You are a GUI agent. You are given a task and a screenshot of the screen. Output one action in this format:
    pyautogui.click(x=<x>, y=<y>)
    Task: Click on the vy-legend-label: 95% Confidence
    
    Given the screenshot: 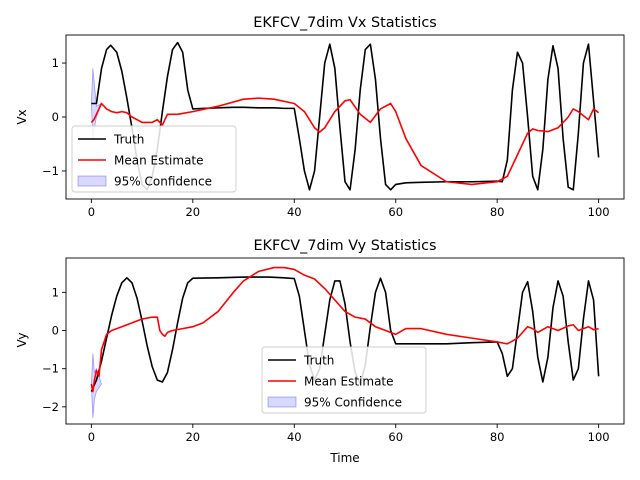 What is the action you would take?
    pyautogui.click(x=353, y=403)
    